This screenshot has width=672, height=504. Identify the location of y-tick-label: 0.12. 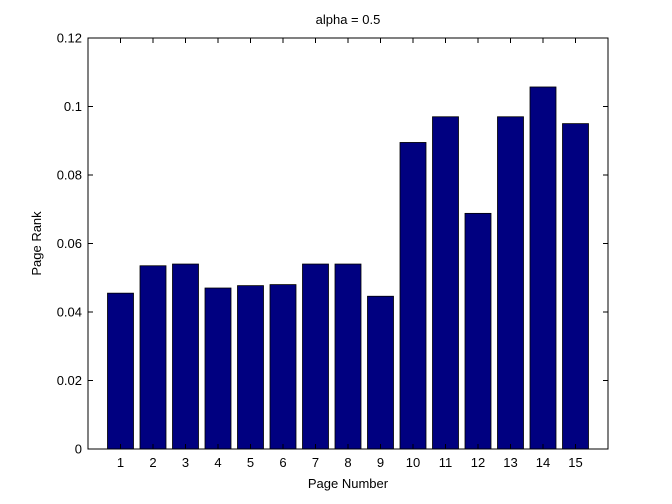
(69, 38).